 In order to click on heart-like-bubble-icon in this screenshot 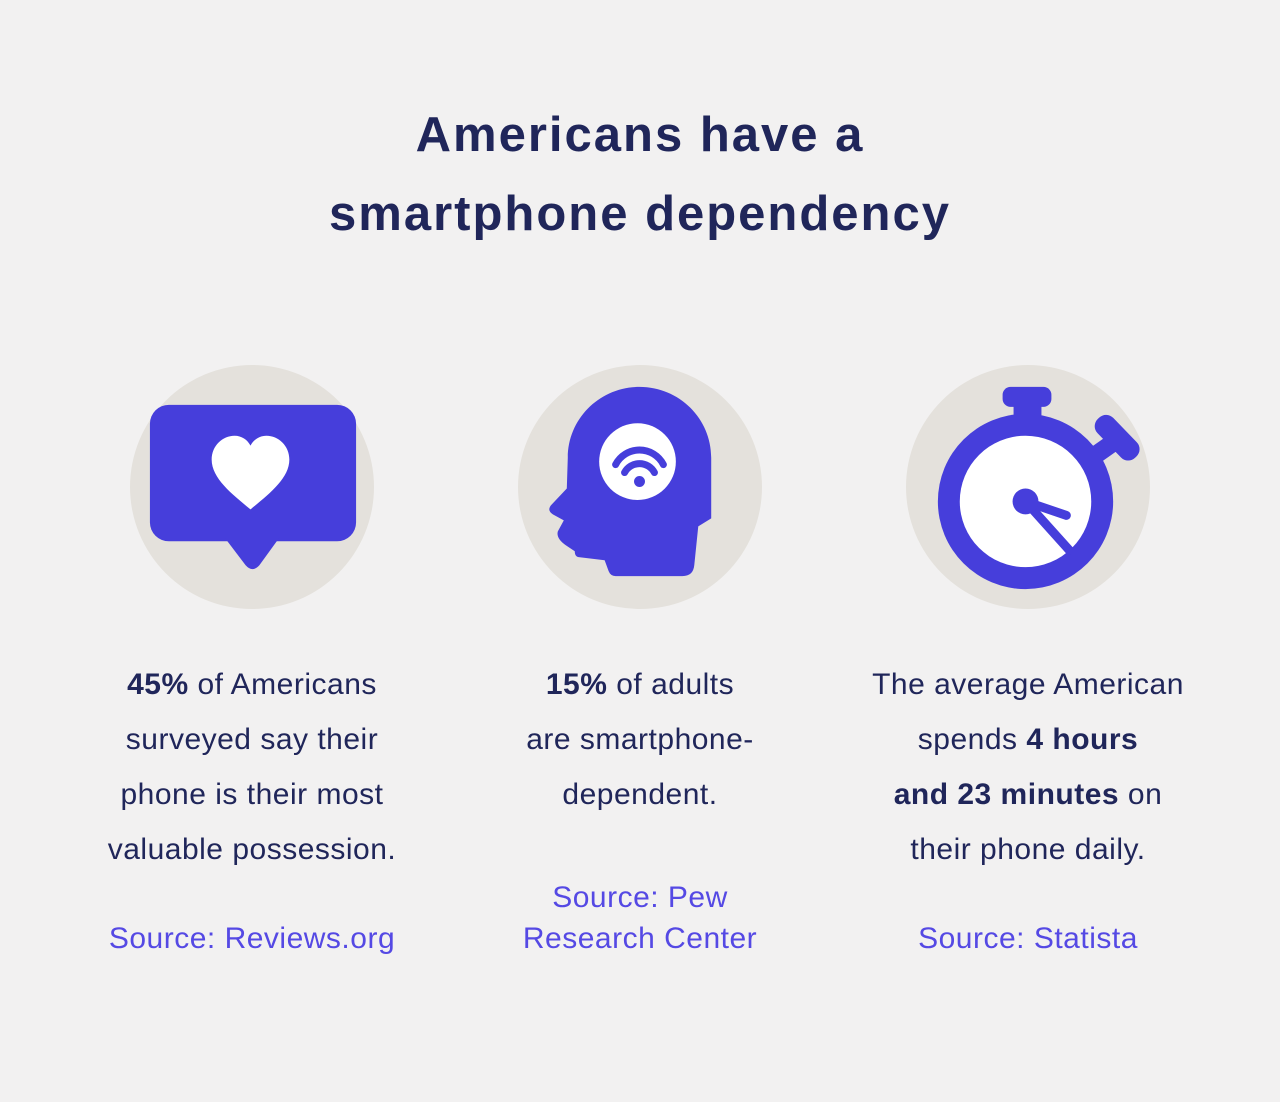, I will do `click(253, 487)`.